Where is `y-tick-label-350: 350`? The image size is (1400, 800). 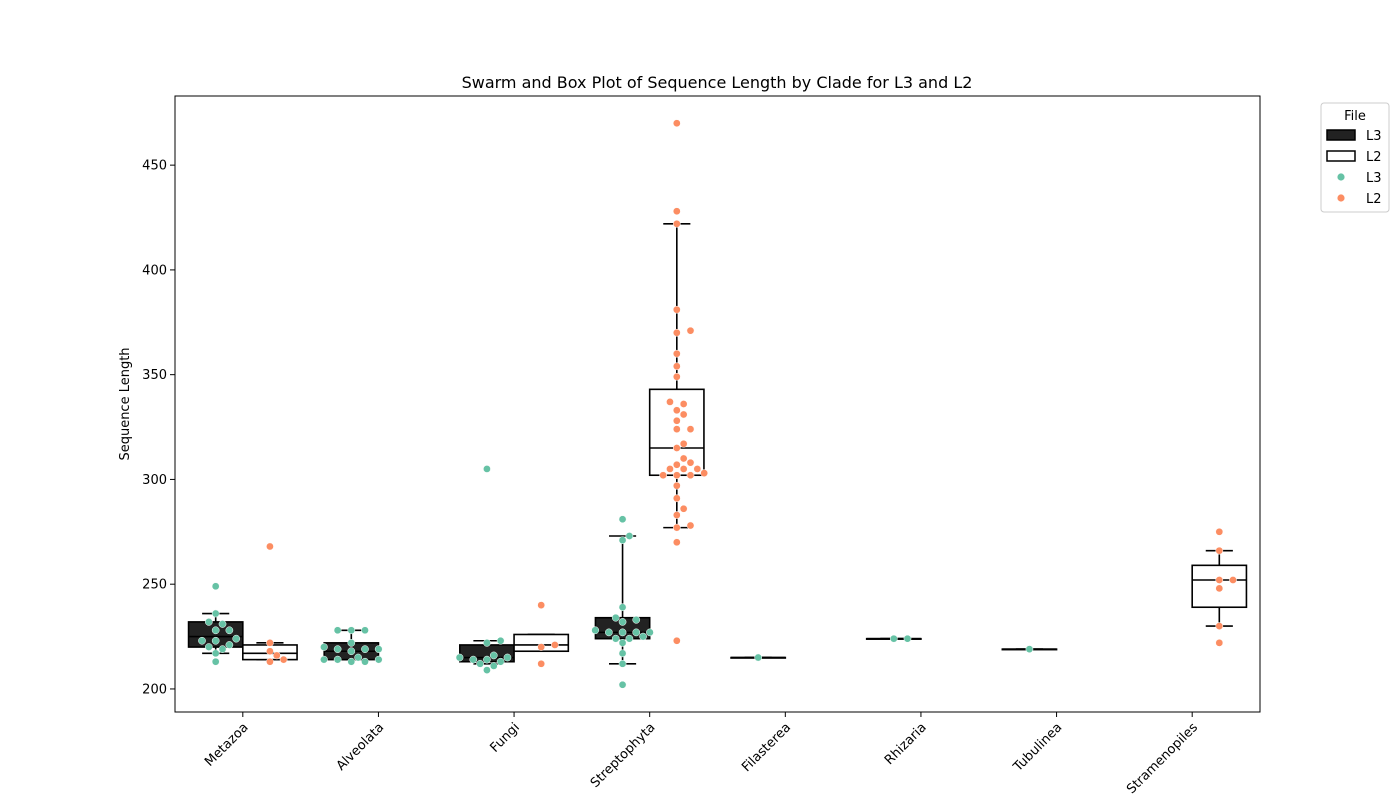
y-tick-label-350: 350 is located at coordinates (154, 375).